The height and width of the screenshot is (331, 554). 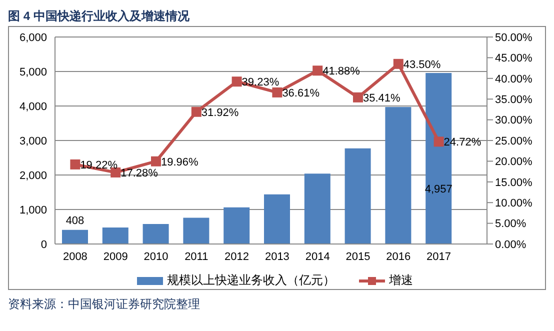 What do you see at coordinates (33, 106) in the screenshot?
I see `y-tick-label: 4,000` at bounding box center [33, 106].